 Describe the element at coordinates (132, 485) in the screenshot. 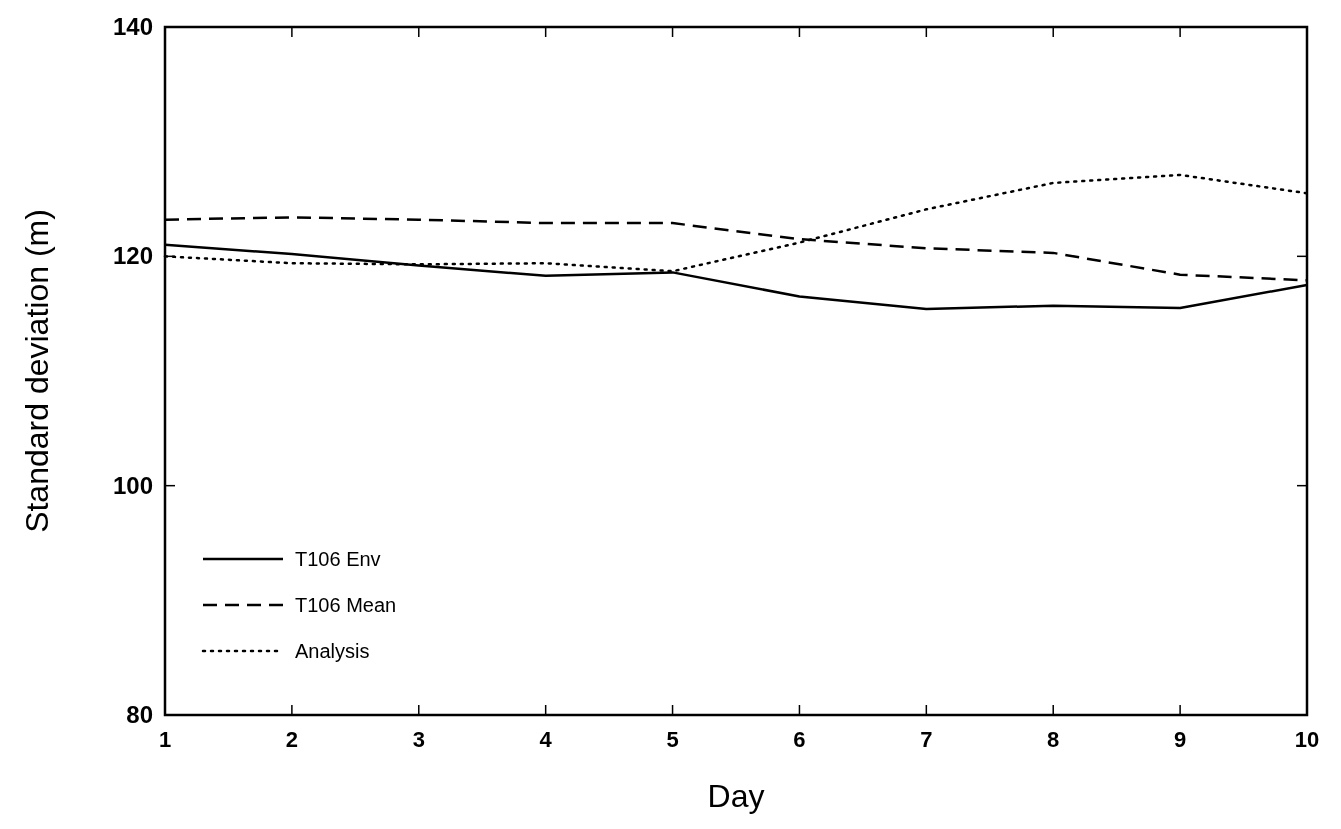

I see `y-tick-label: 100` at that location.